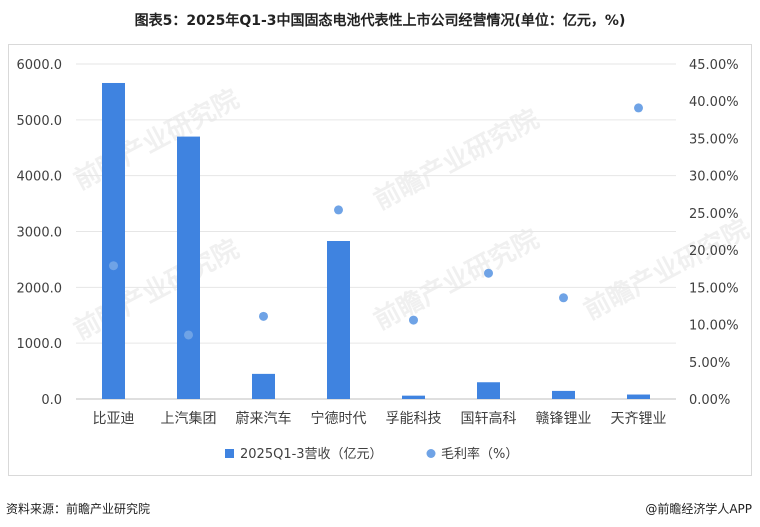 This screenshot has height=527, width=760. Describe the element at coordinates (414, 419) in the screenshot. I see `x-tick-label: 孚能科技` at that location.